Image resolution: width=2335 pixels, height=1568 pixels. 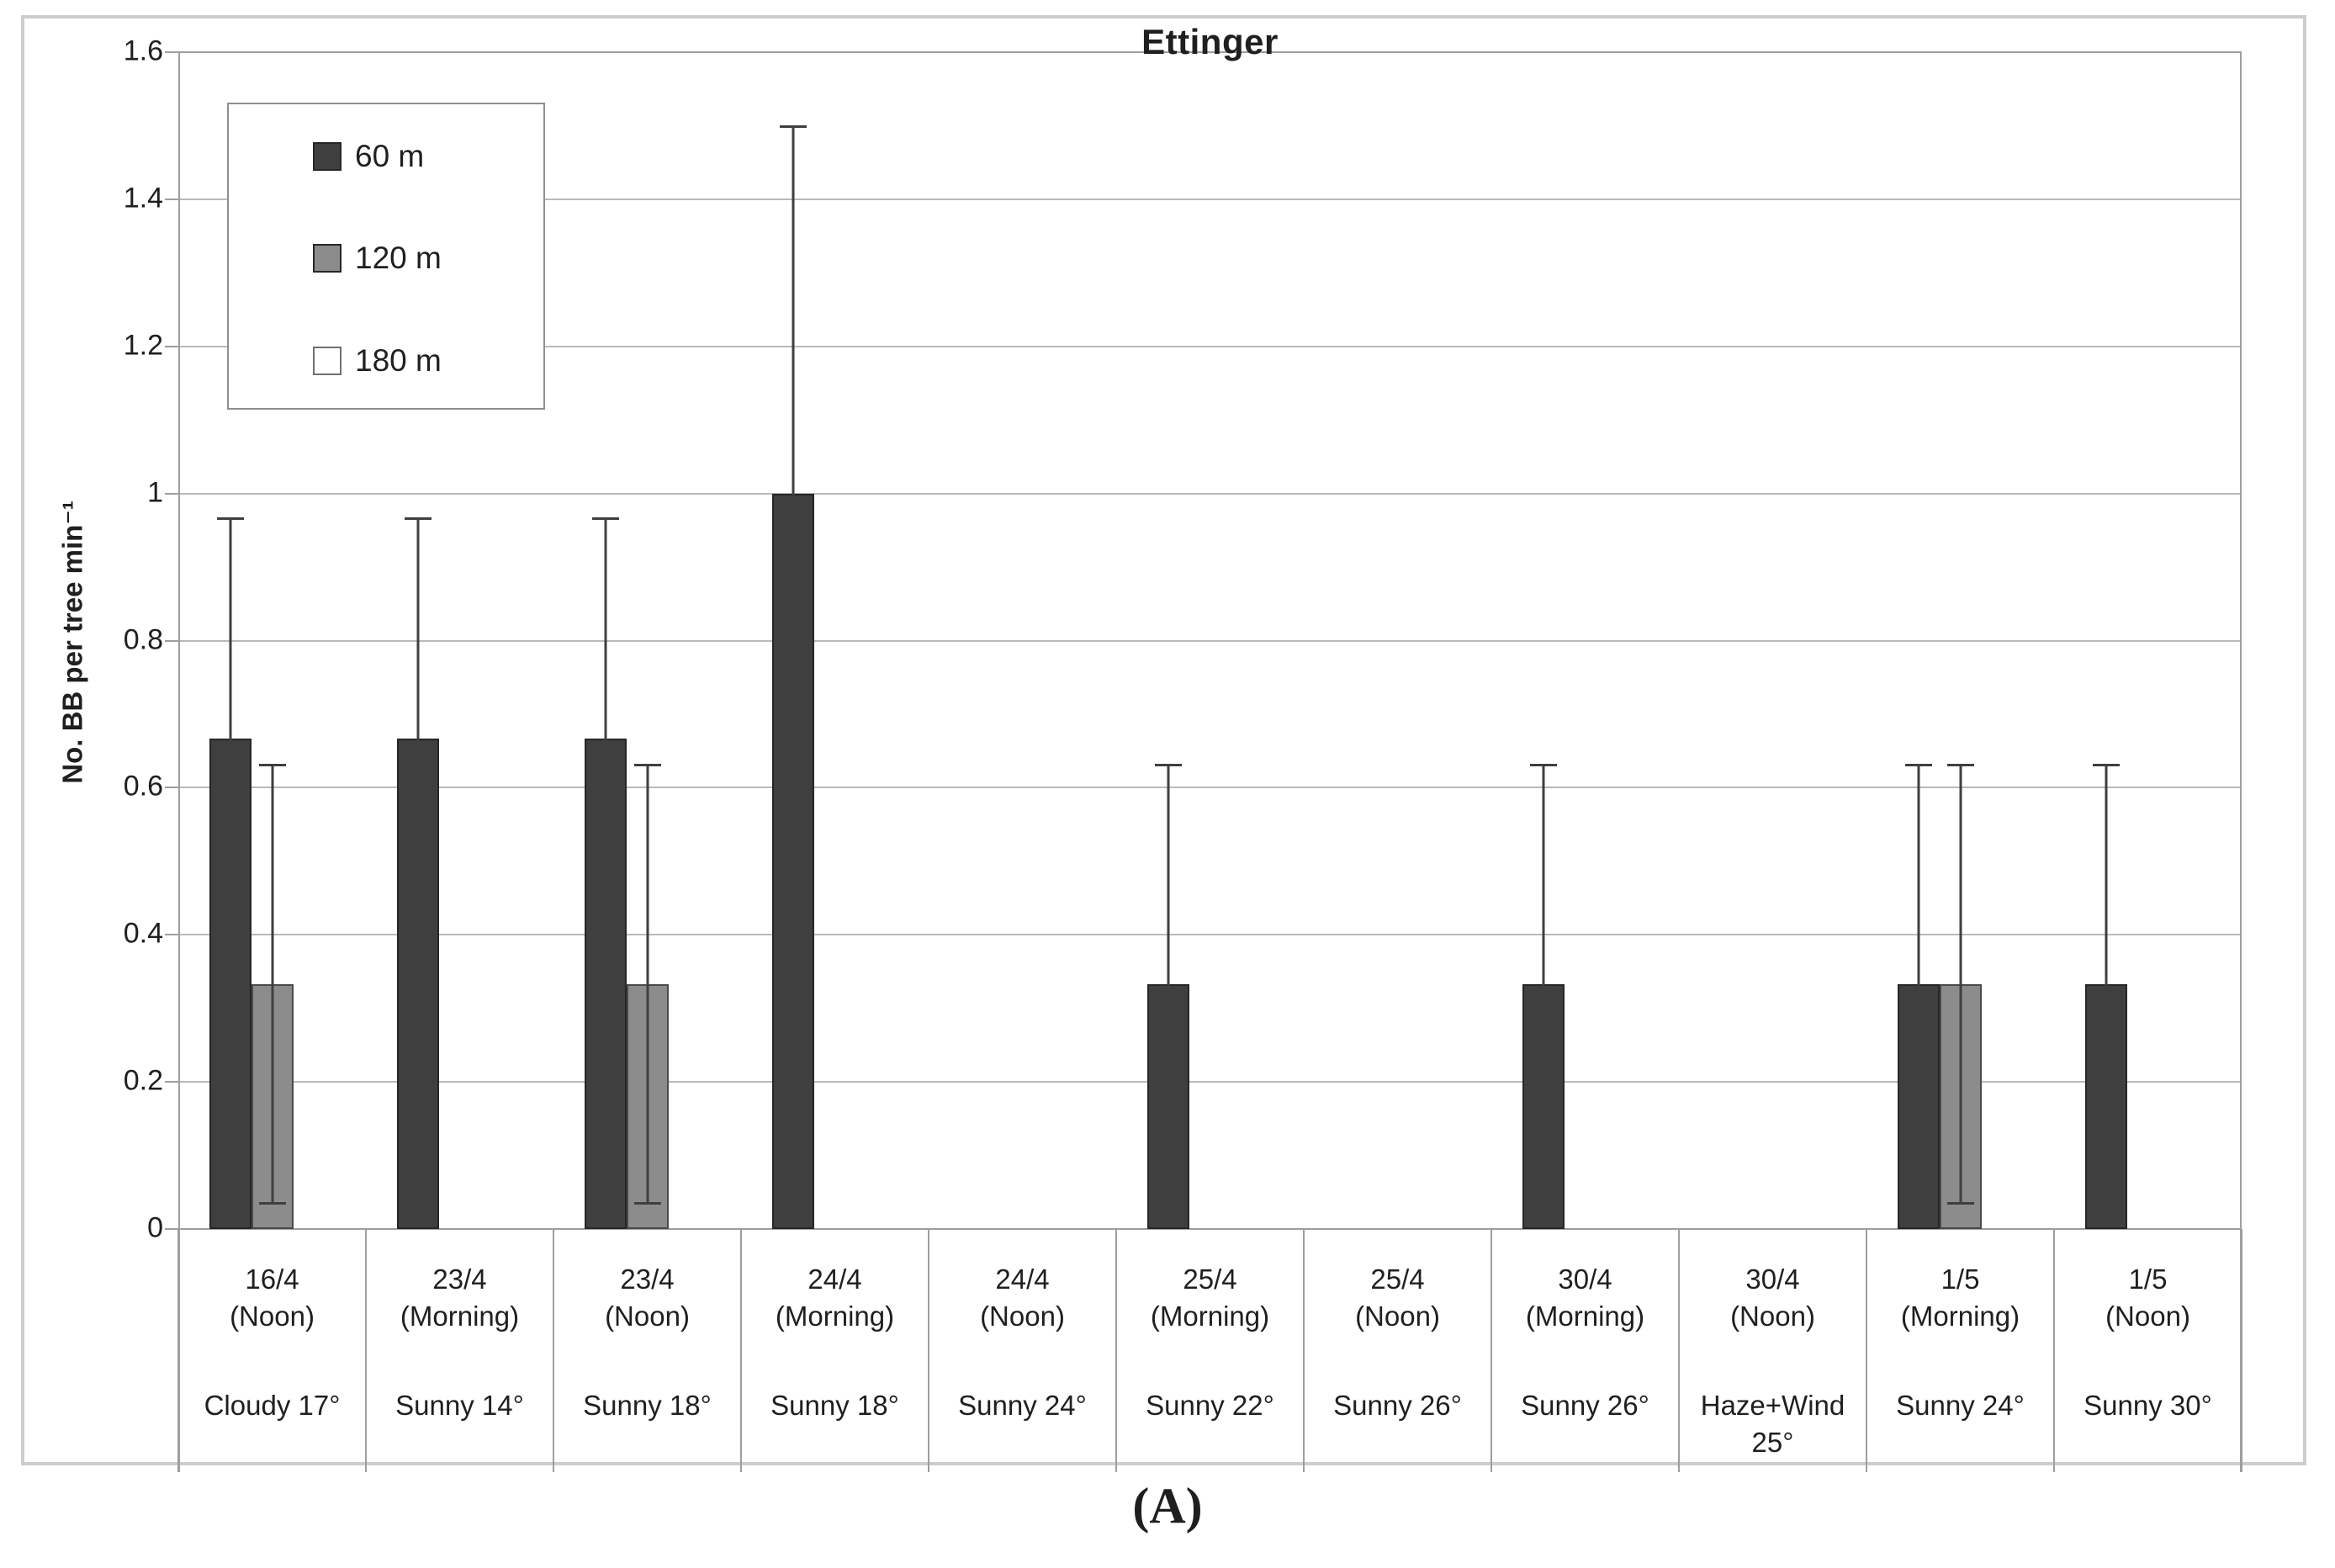 What do you see at coordinates (328, 361) in the screenshot?
I see `legend-swatch-180m` at bounding box center [328, 361].